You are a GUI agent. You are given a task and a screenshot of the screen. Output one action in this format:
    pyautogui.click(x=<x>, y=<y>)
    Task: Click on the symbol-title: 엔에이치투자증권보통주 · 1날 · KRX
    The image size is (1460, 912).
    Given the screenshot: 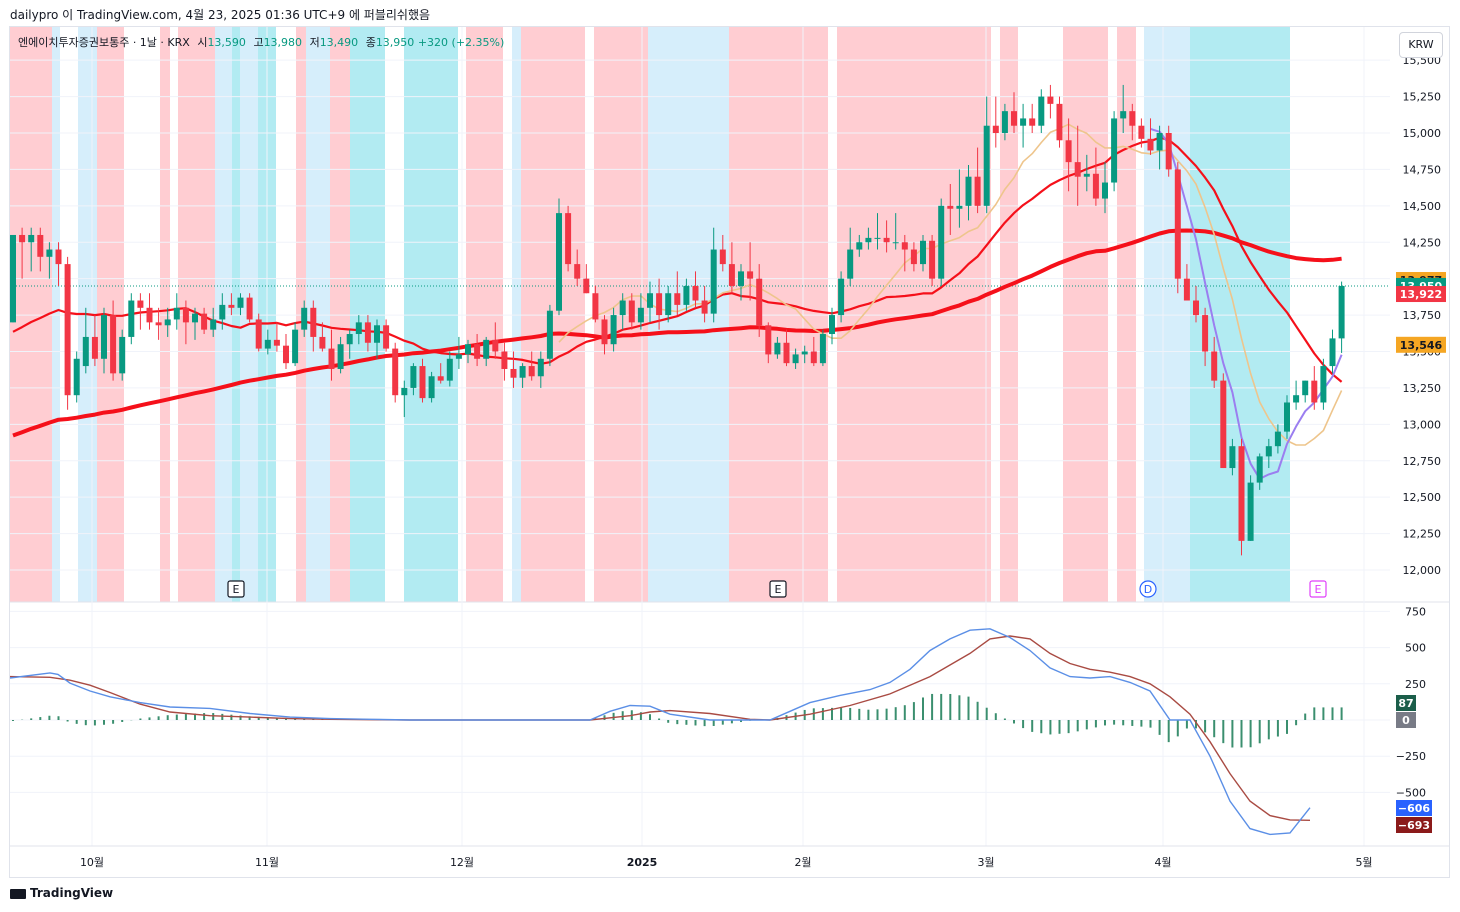 What is the action you would take?
    pyautogui.click(x=104, y=42)
    